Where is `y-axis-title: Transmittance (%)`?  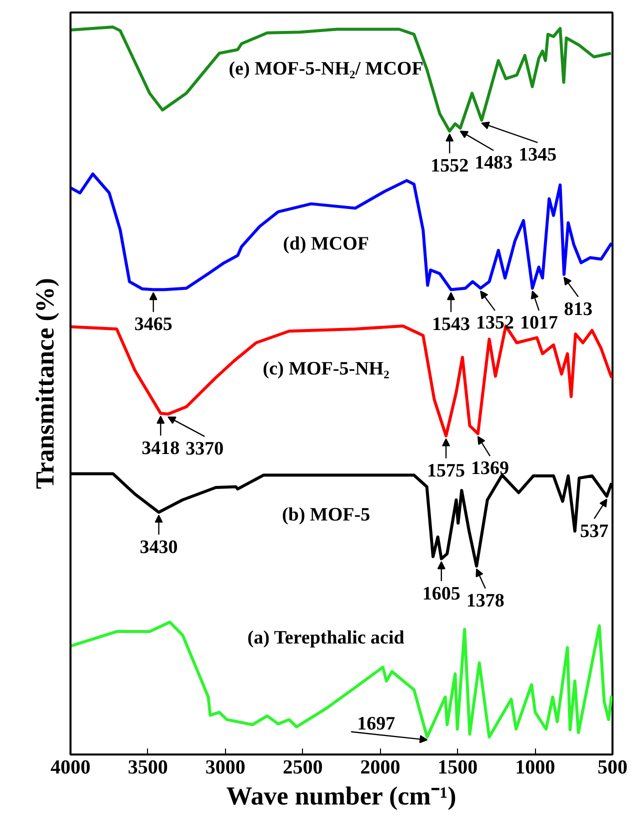 y-axis-title: Transmittance (%) is located at coordinates (45, 384).